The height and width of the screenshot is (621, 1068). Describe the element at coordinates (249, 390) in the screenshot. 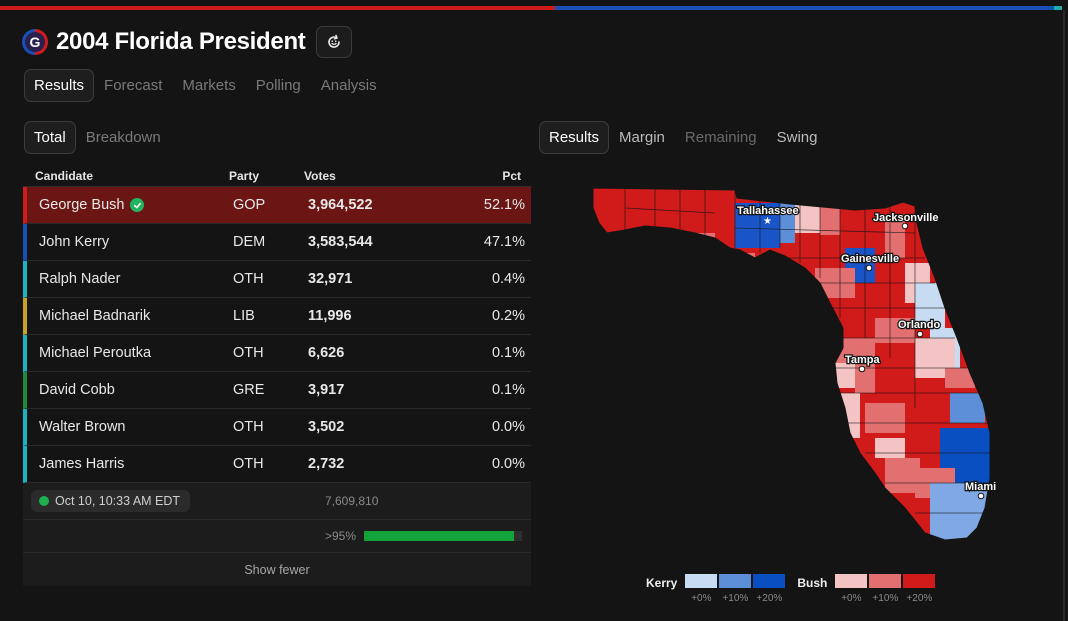

I see `candidate-party: GRE` at that location.